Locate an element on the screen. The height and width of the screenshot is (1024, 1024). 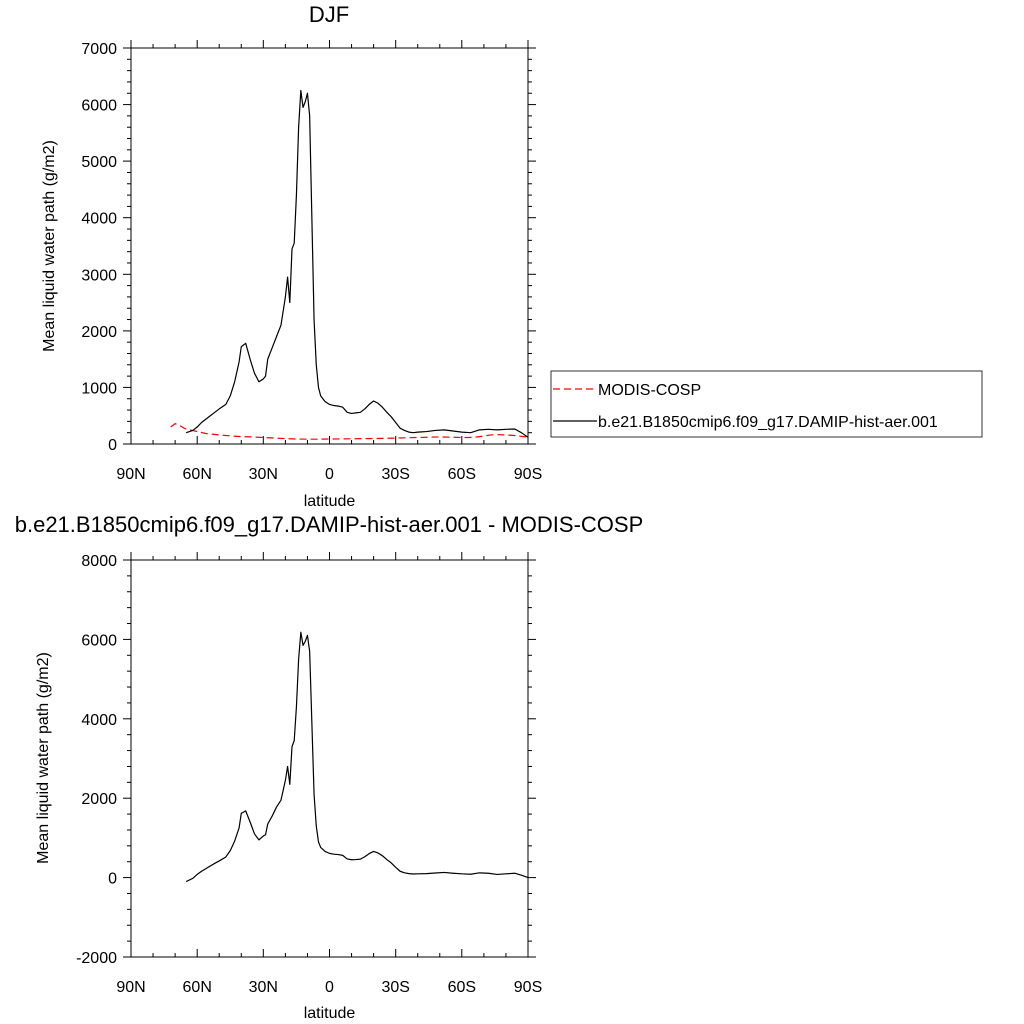
chart-2-y-axis-label: Mean liquid water path (g/m2) is located at coordinates (43, 758).